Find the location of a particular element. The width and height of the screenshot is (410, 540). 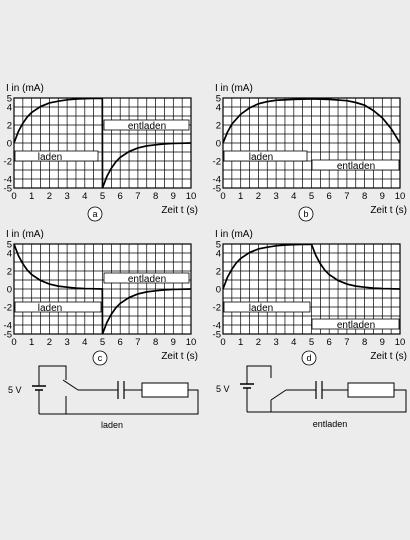

circuit-caption: entladen is located at coordinates (330, 424).